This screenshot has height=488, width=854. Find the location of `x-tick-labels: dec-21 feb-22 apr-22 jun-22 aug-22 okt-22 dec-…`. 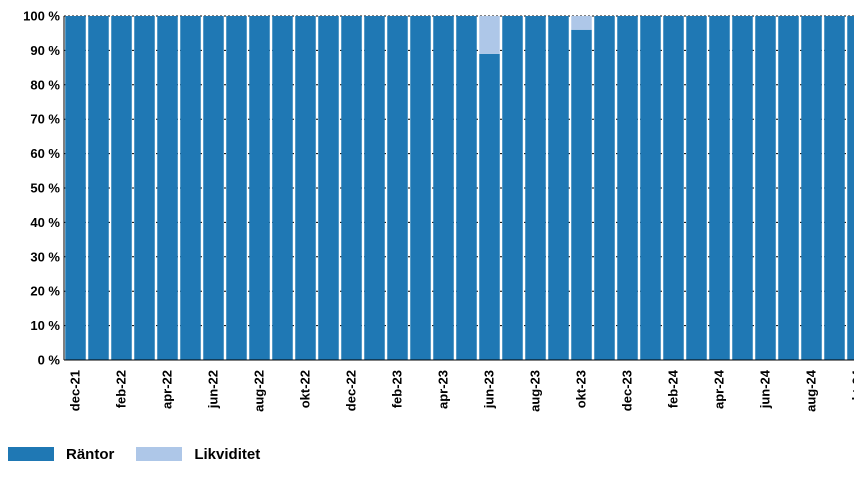

x-tick-labels: dec-21 feb-22 apr-22 jun-22 aug-22 okt-22 dec-… is located at coordinates (461, 390).